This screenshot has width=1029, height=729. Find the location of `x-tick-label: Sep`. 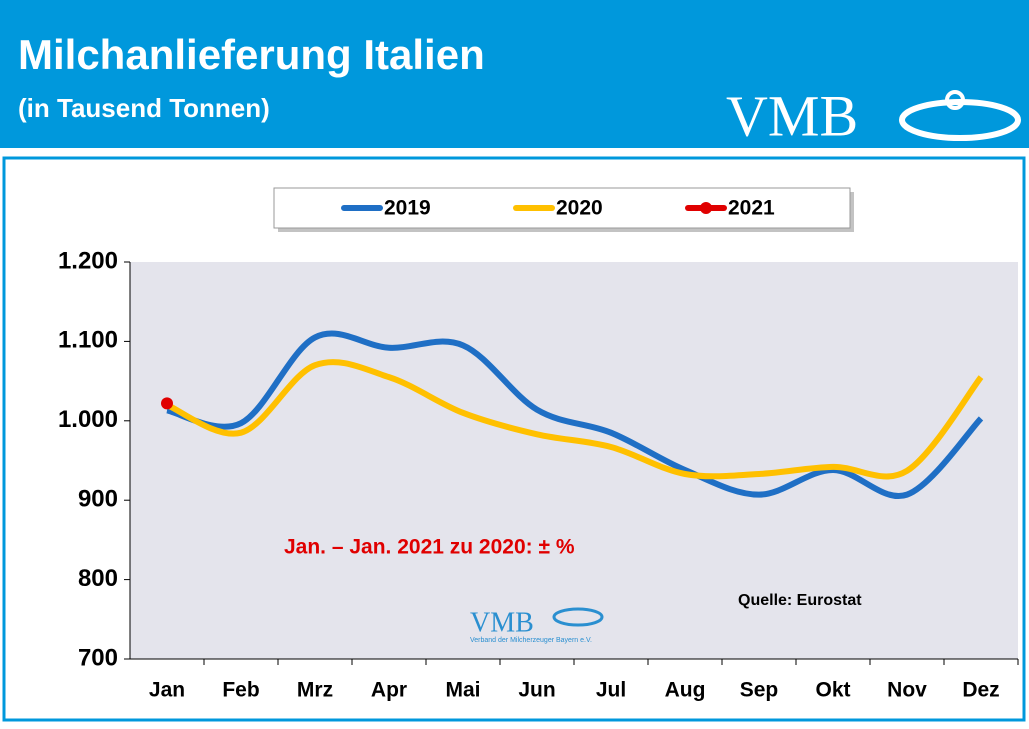

x-tick-label: Sep is located at coordinates (759, 690).